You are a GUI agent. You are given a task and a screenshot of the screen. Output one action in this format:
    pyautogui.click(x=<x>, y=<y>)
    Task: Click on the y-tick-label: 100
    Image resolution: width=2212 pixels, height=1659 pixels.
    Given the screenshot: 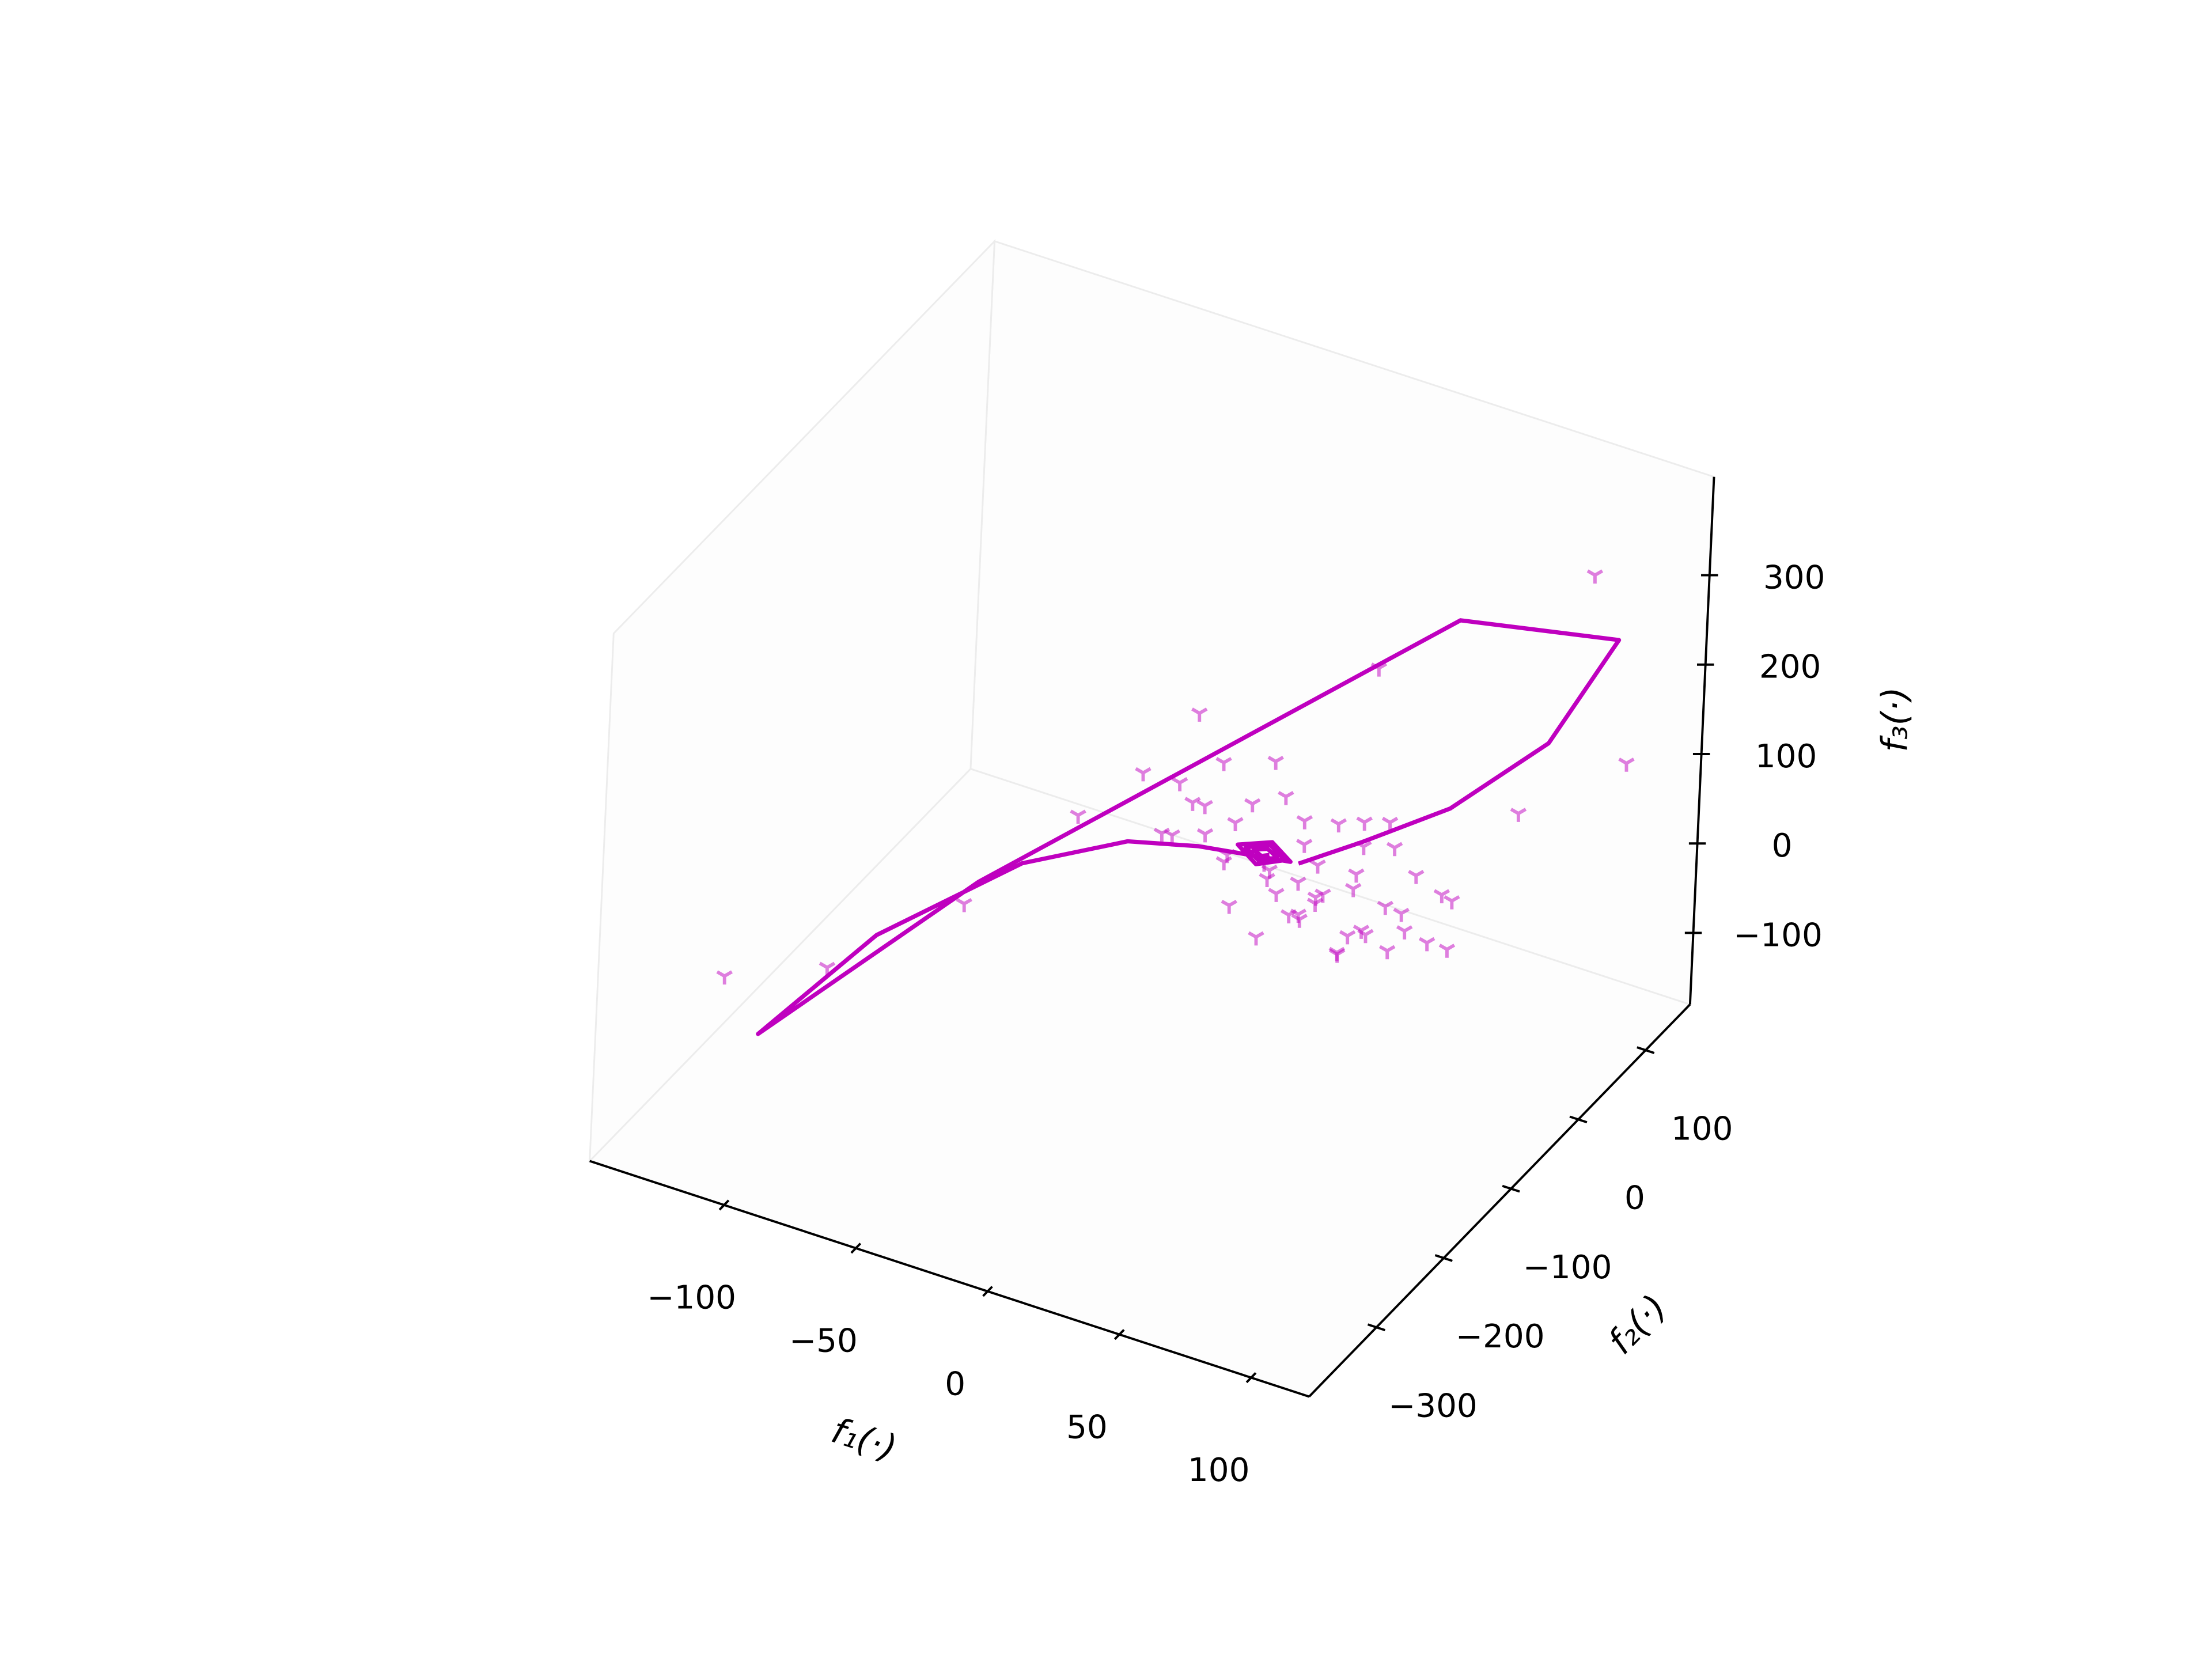 What is the action you would take?
    pyautogui.click(x=1702, y=1128)
    